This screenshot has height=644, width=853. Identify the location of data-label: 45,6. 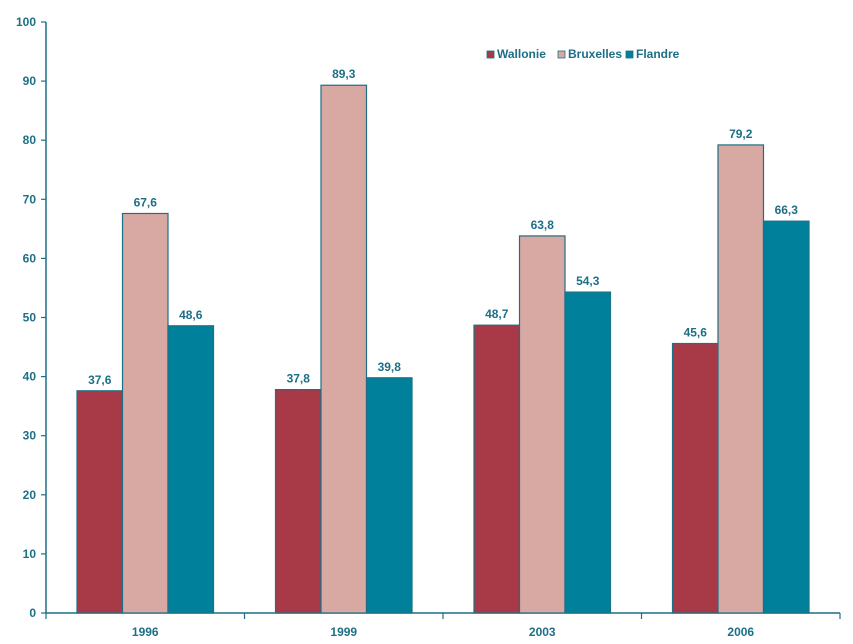
(696, 333).